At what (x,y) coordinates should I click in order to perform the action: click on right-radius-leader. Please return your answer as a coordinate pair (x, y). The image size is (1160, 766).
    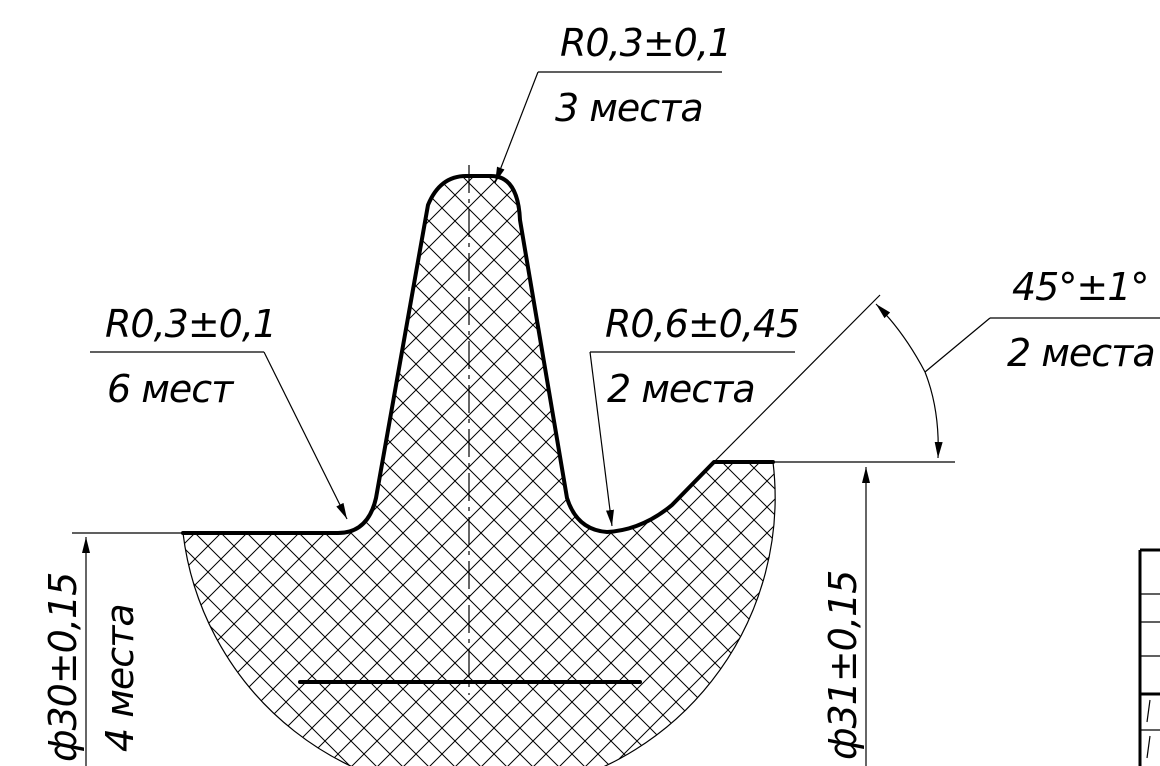
    Looking at the image, I should click on (601, 439).